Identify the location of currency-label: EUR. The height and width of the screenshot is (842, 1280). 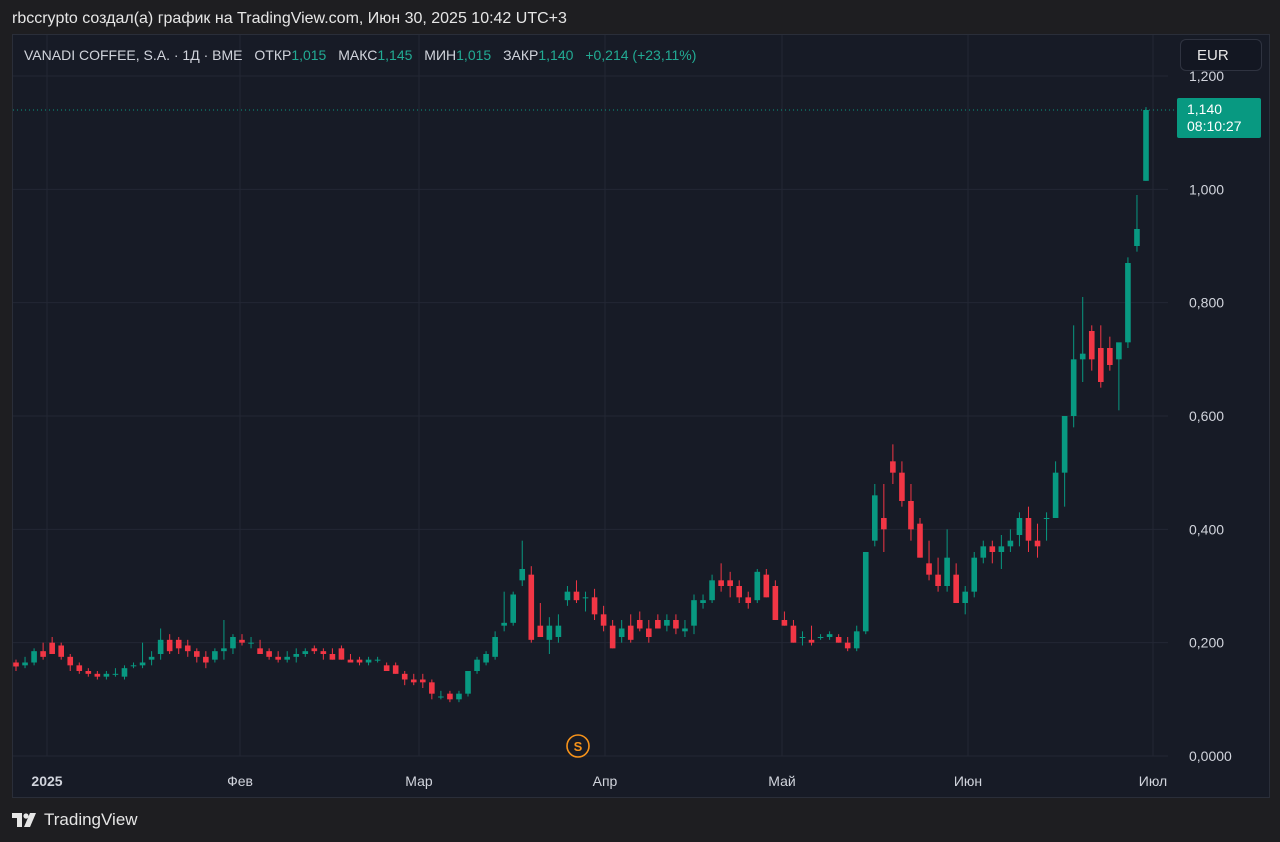
(1213, 55).